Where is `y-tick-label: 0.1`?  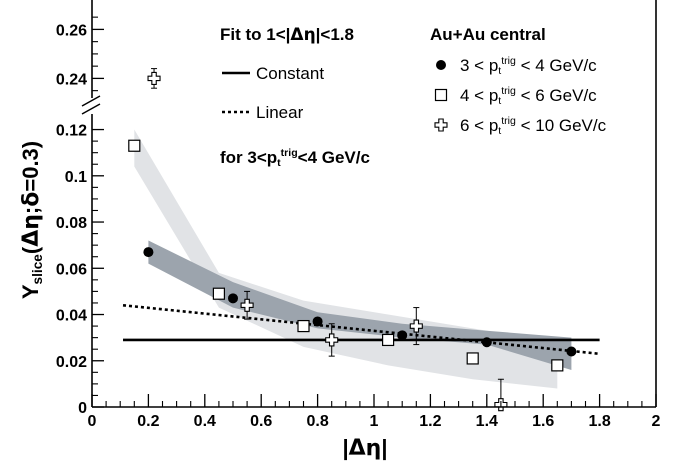
y-tick-label: 0.1 is located at coordinates (76, 177).